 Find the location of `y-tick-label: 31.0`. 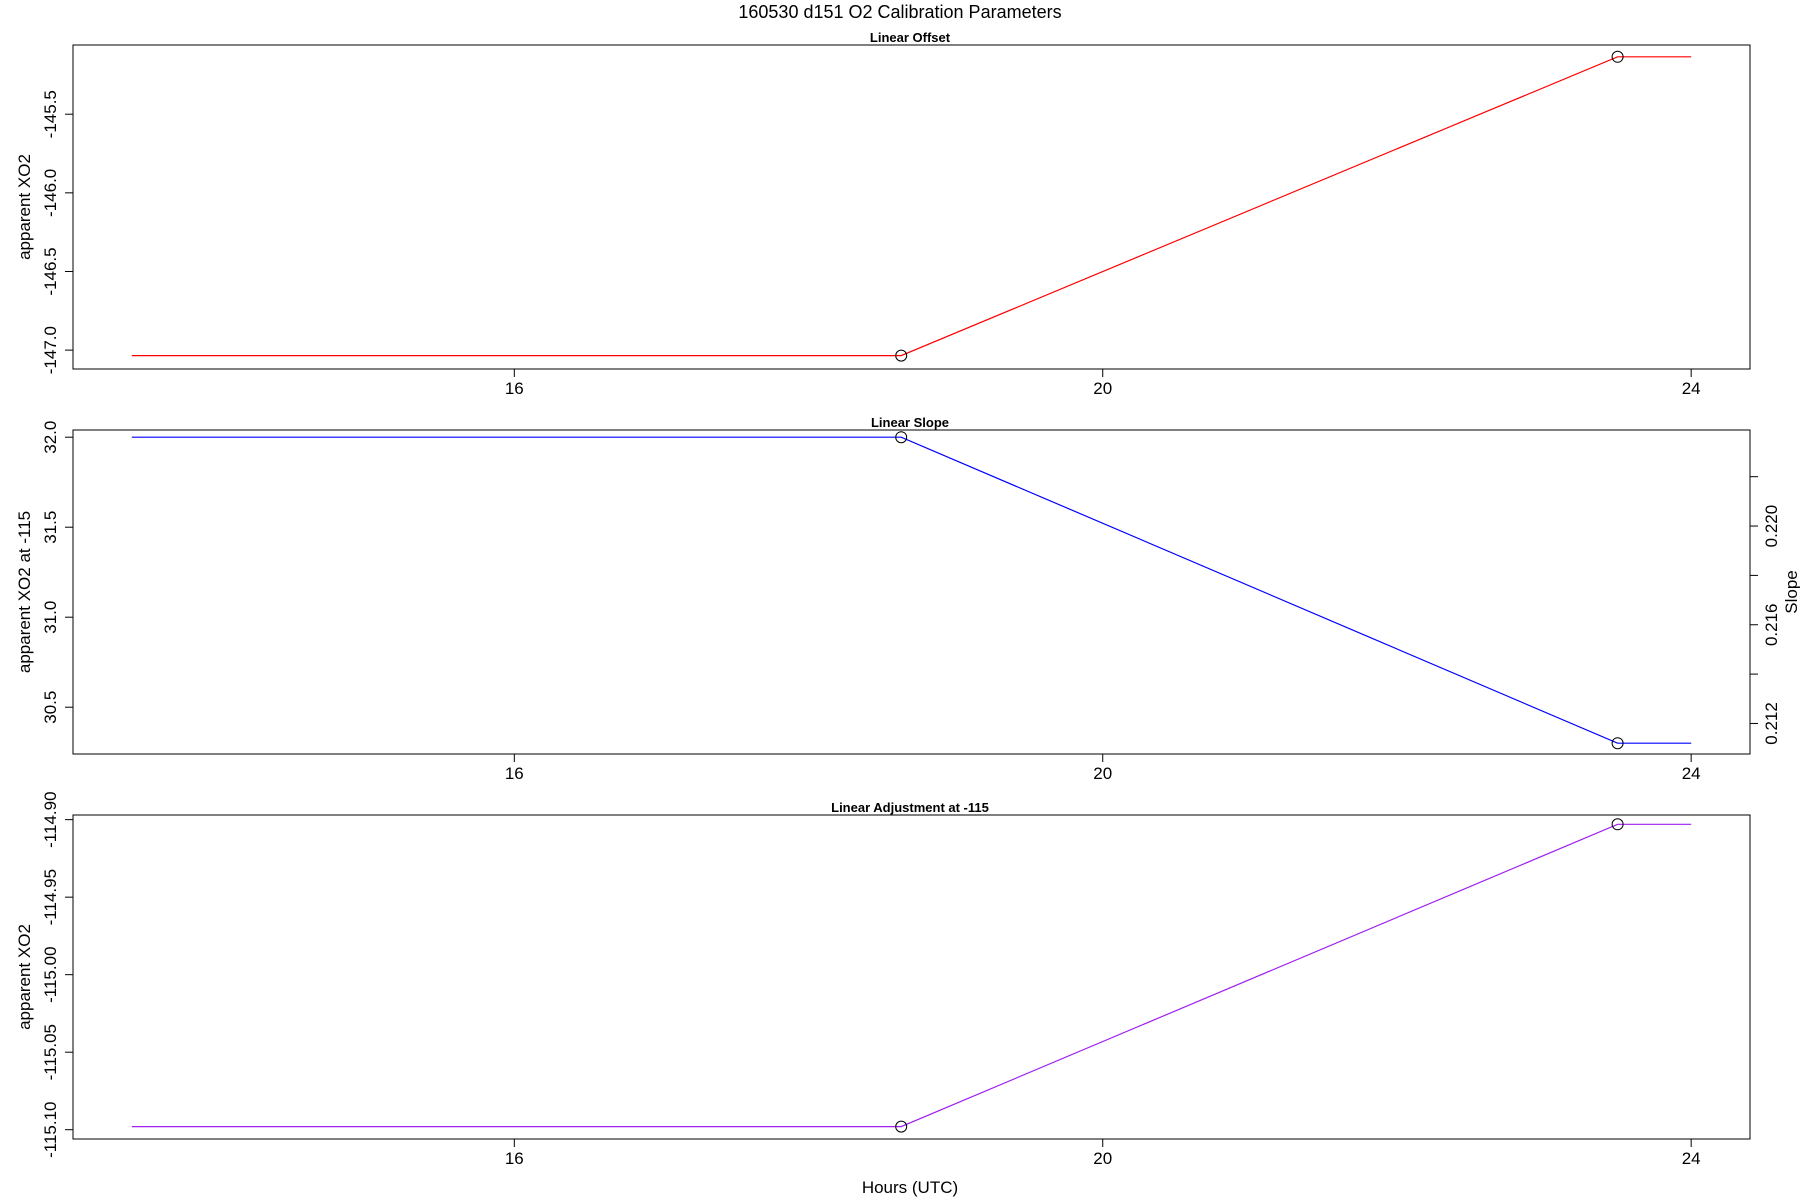

y-tick-label: 31.0 is located at coordinates (50, 617).